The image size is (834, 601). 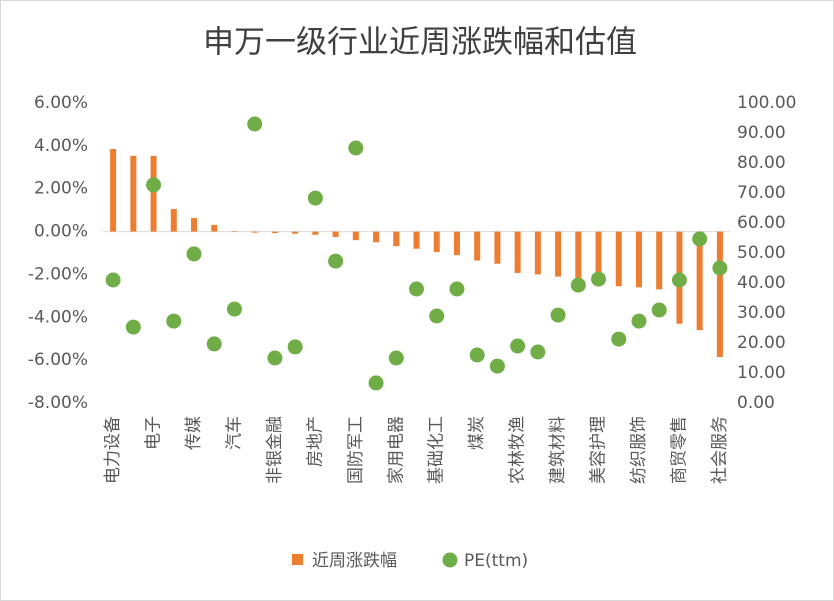 I want to click on y2-tick-label: 20.00, so click(x=761, y=343).